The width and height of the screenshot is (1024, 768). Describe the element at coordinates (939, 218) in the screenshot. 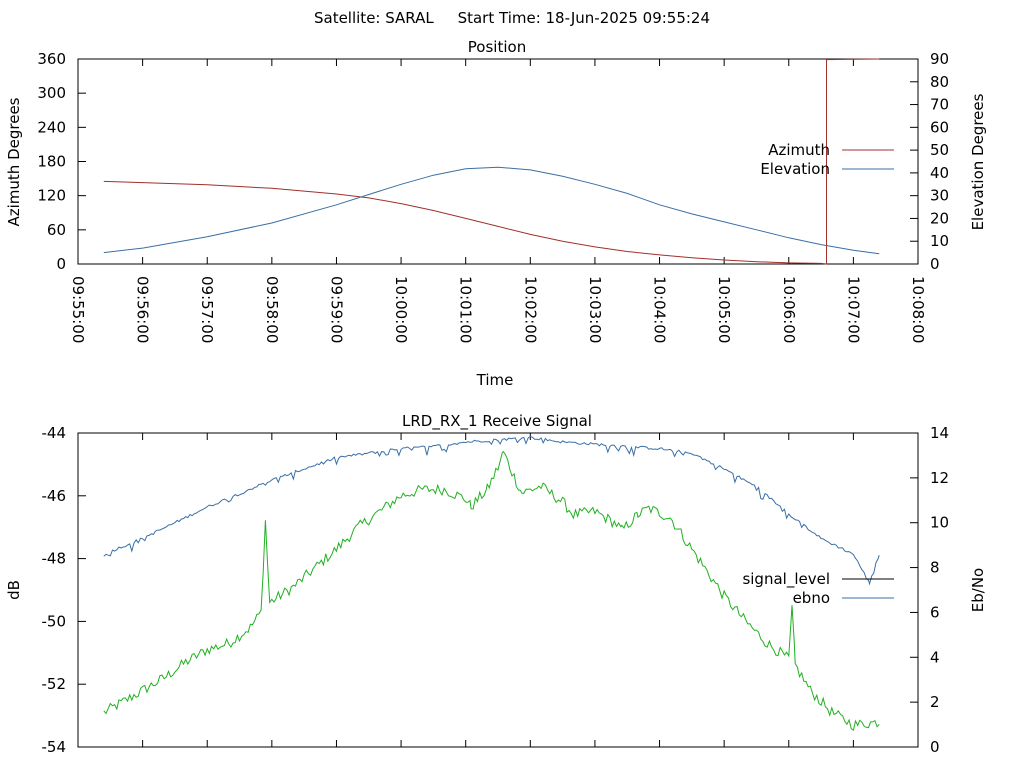

I see `right-tick-label: 20` at that location.